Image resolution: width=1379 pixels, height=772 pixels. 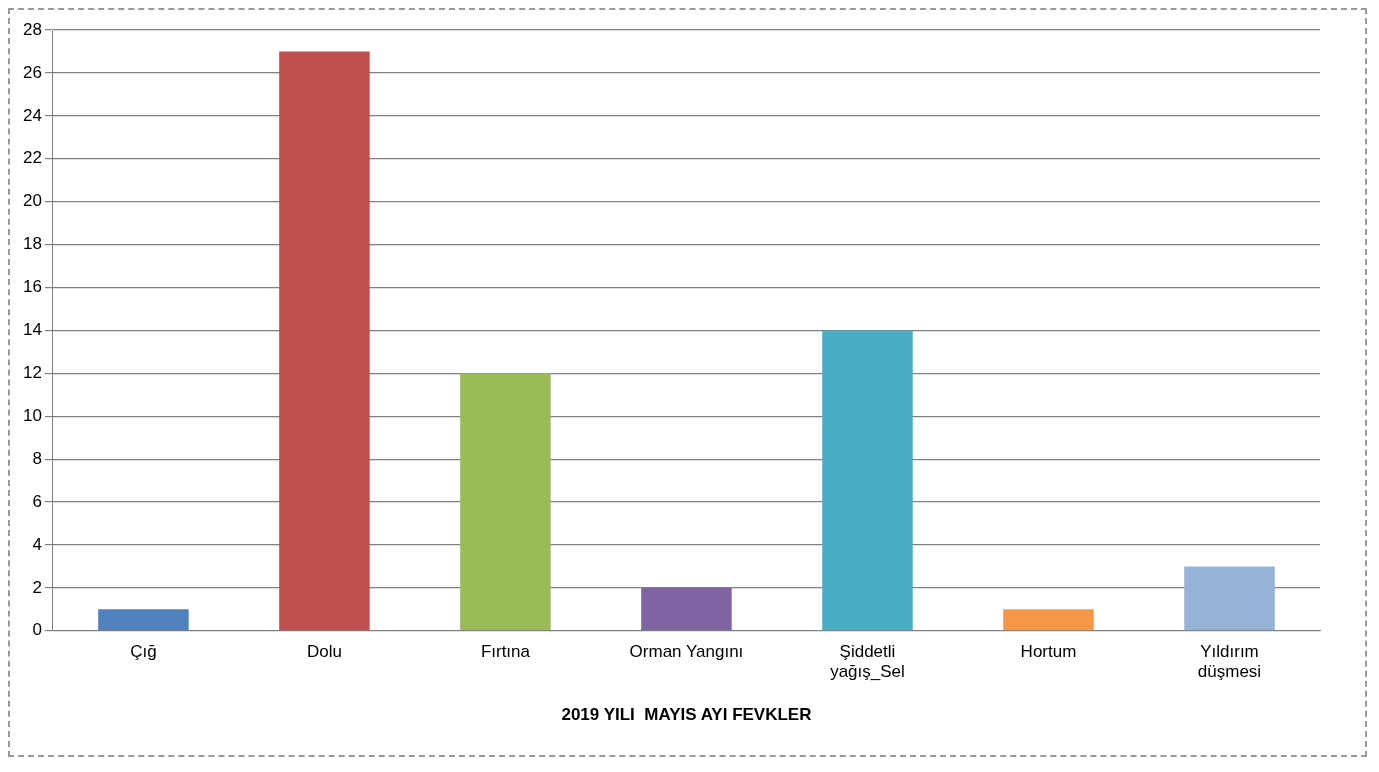 I want to click on y-tick-label: 12, so click(x=32, y=372).